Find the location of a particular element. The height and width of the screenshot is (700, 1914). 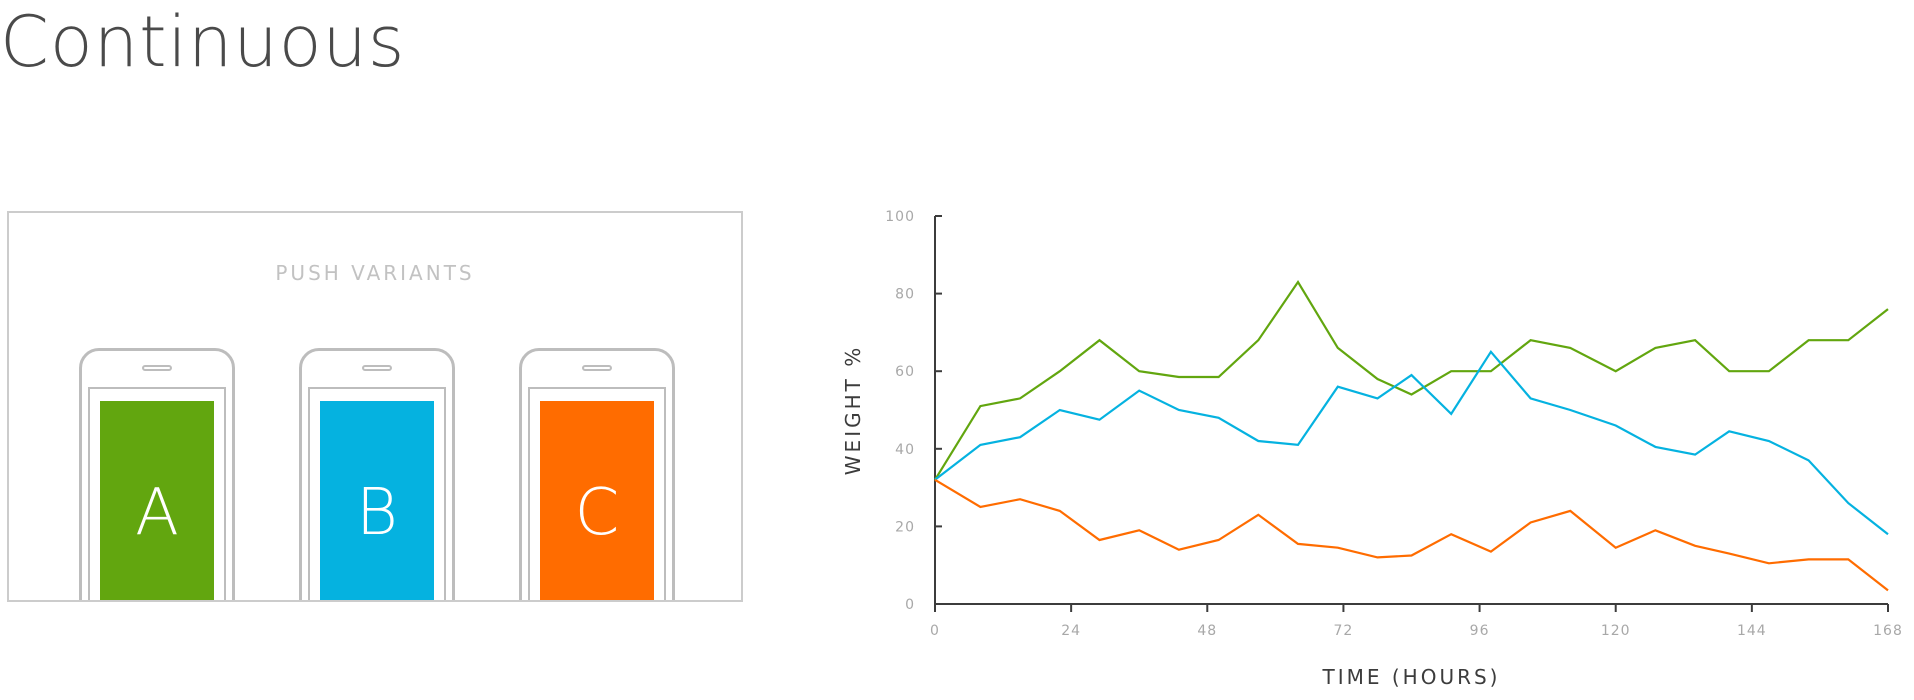

series-line-blue is located at coordinates (1411, 442).